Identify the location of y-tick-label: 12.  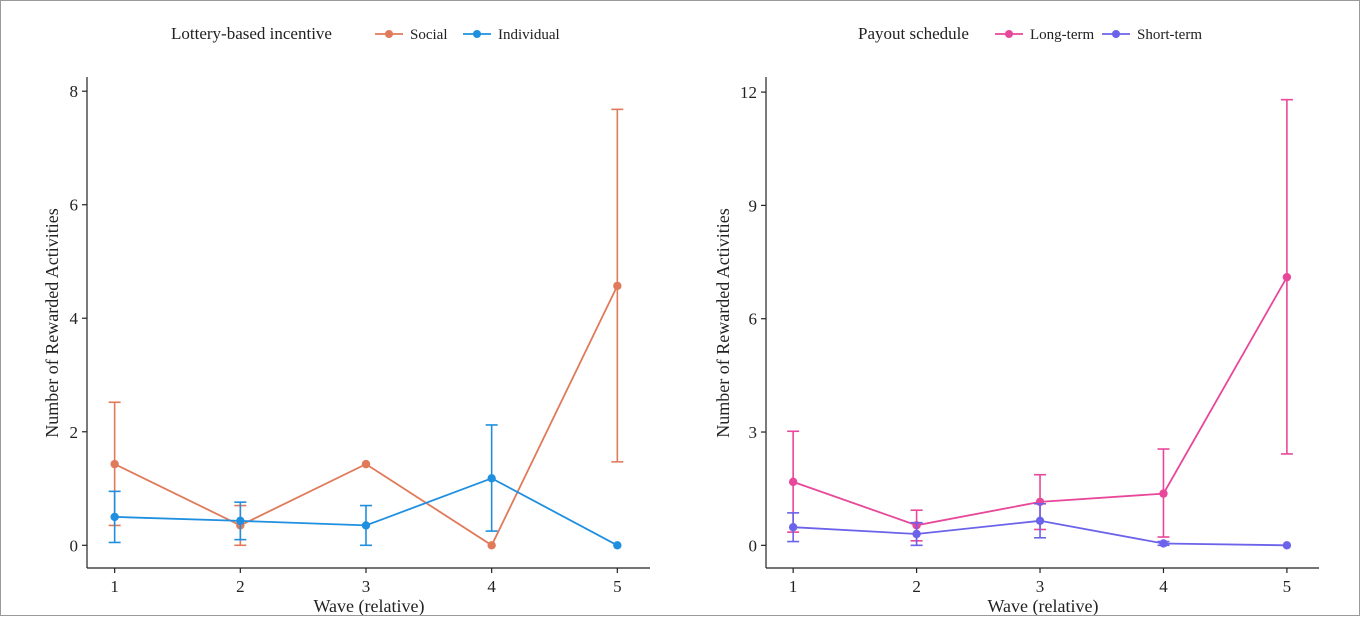
(748, 92).